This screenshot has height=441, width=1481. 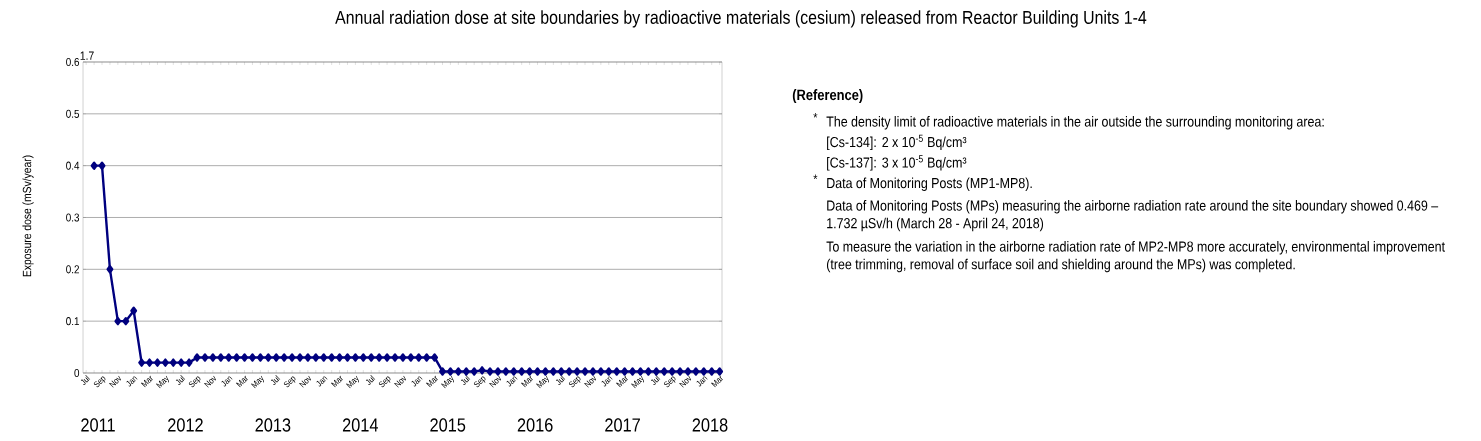 What do you see at coordinates (897, 163) in the screenshot?
I see `text: [Cs-137]: 3 x 10$^{-5}$ Bq/cm³` at bounding box center [897, 163].